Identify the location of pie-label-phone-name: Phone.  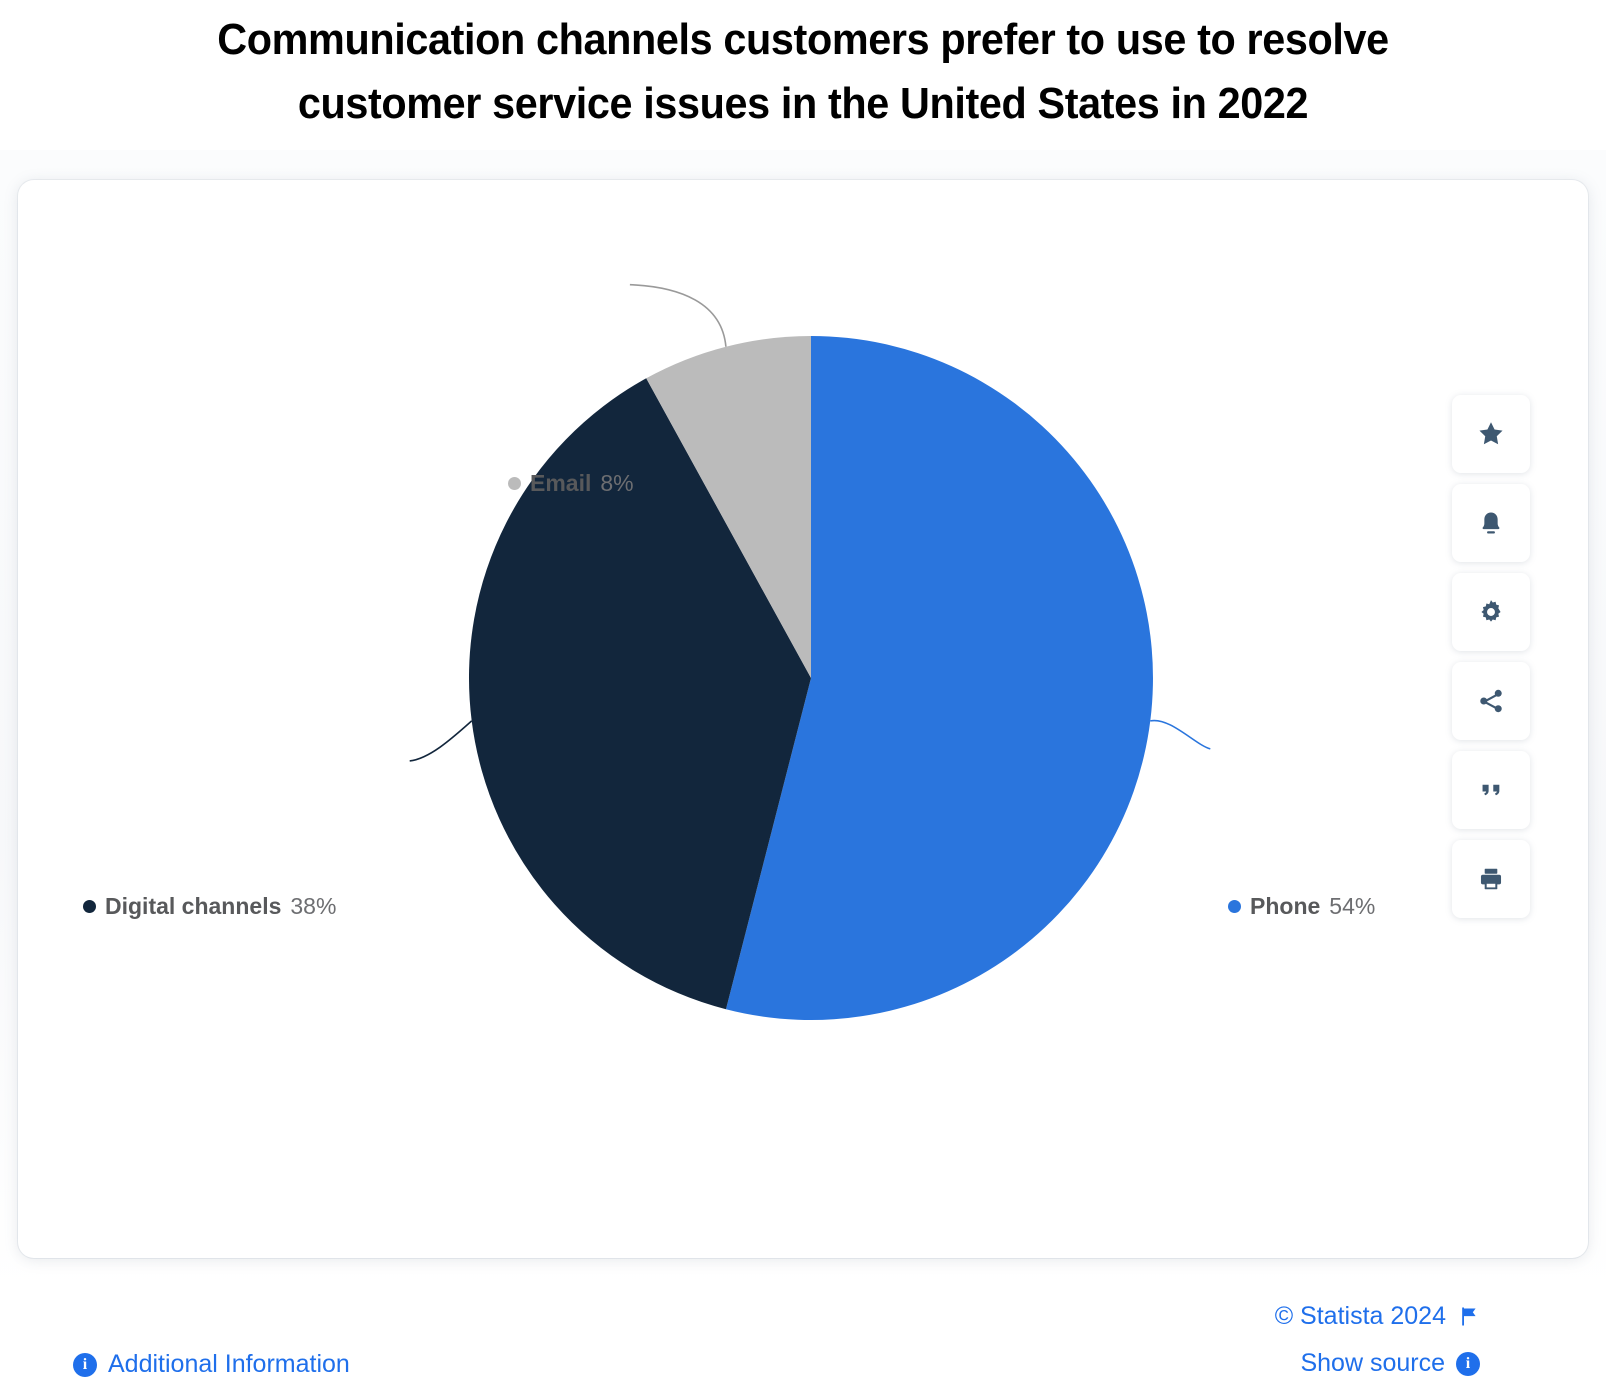
(1285, 906).